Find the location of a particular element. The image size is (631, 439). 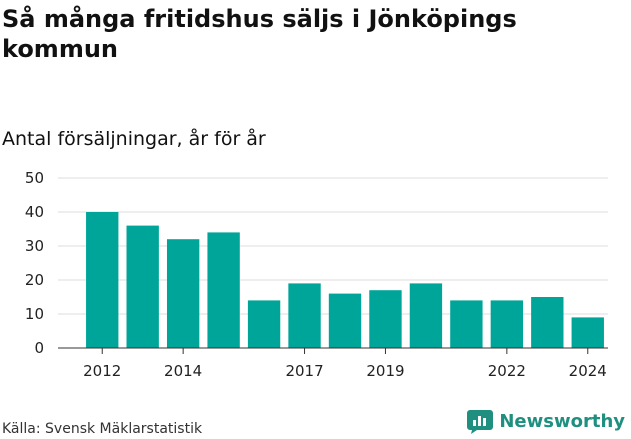

brand-name: Newsworthy is located at coordinates (562, 421).